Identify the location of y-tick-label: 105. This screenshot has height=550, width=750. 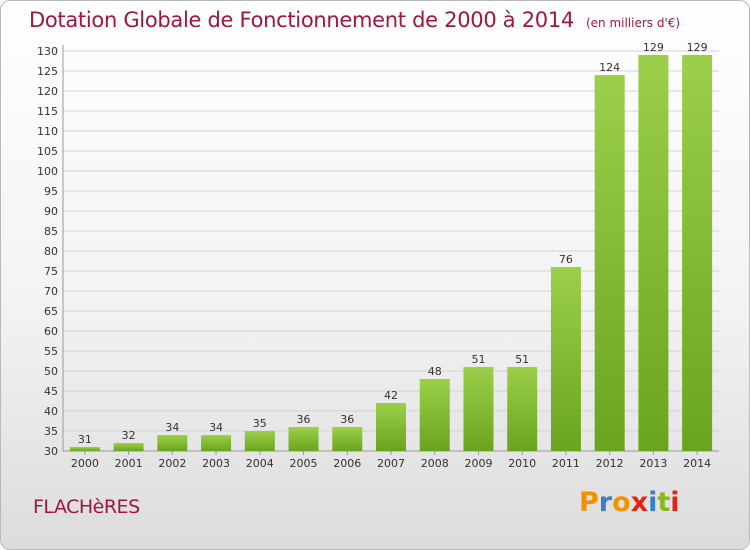
(47, 151).